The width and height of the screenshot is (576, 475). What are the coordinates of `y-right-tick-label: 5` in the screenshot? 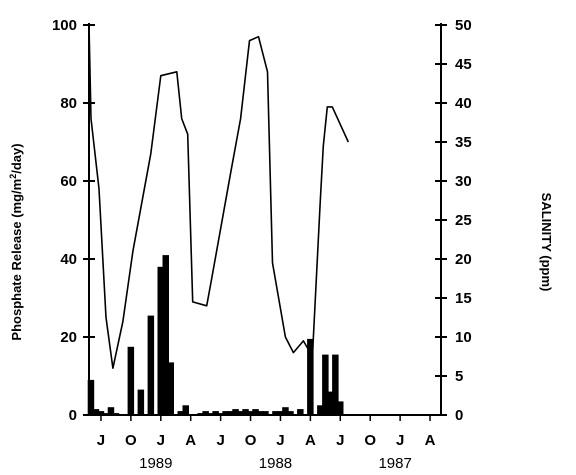 It's located at (459, 376).